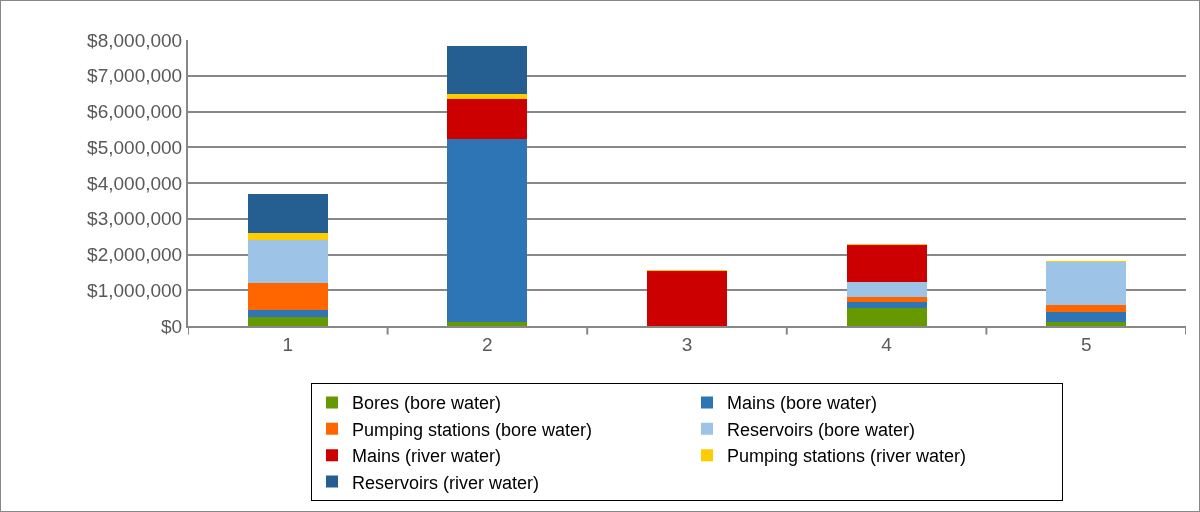  Describe the element at coordinates (427, 403) in the screenshot. I see `legend-label: Bores (bore water)` at that location.